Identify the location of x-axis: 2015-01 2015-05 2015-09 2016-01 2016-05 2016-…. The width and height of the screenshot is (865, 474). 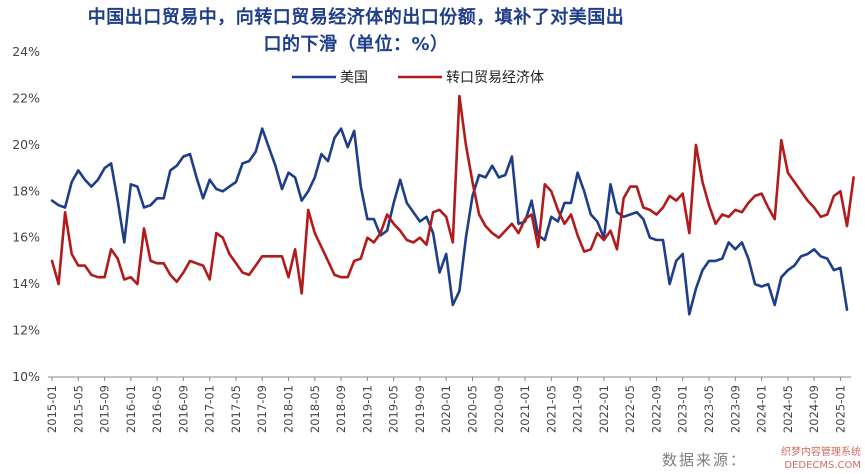
(448, 404).